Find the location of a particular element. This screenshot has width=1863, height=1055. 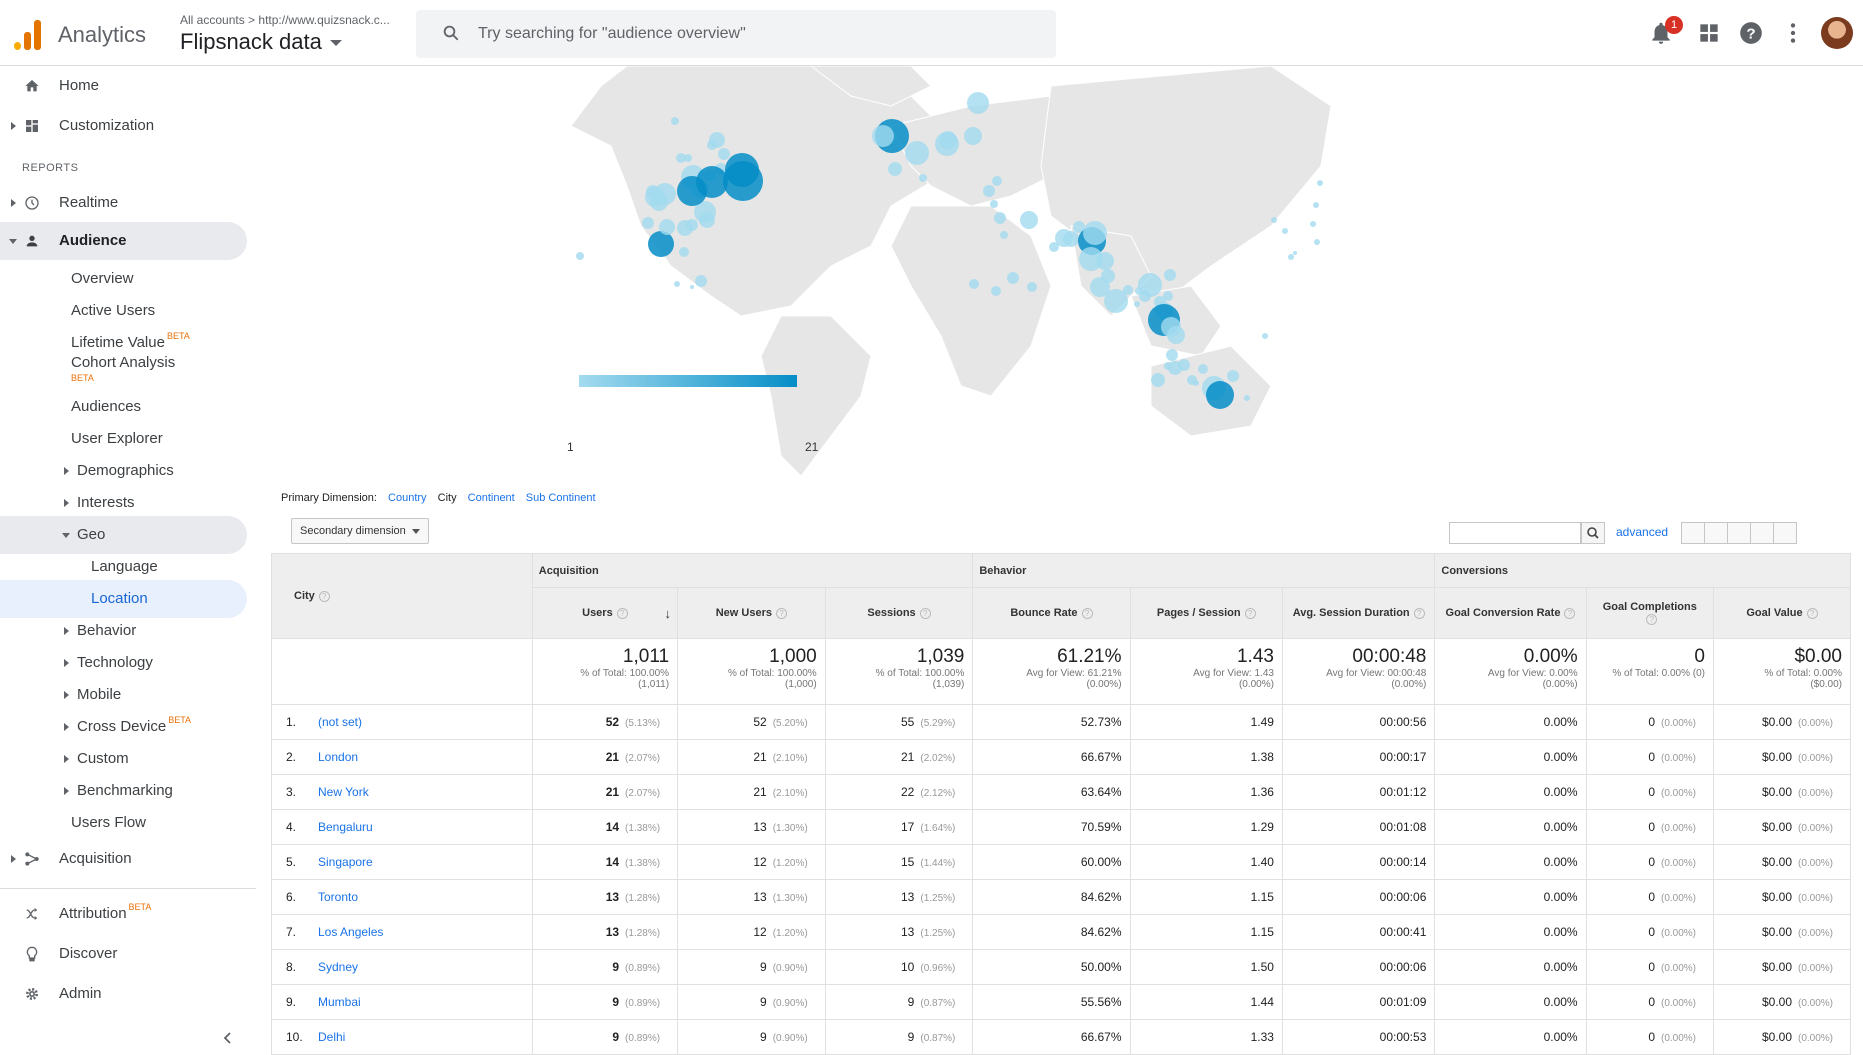

city-link: Toronto is located at coordinates (338, 897).